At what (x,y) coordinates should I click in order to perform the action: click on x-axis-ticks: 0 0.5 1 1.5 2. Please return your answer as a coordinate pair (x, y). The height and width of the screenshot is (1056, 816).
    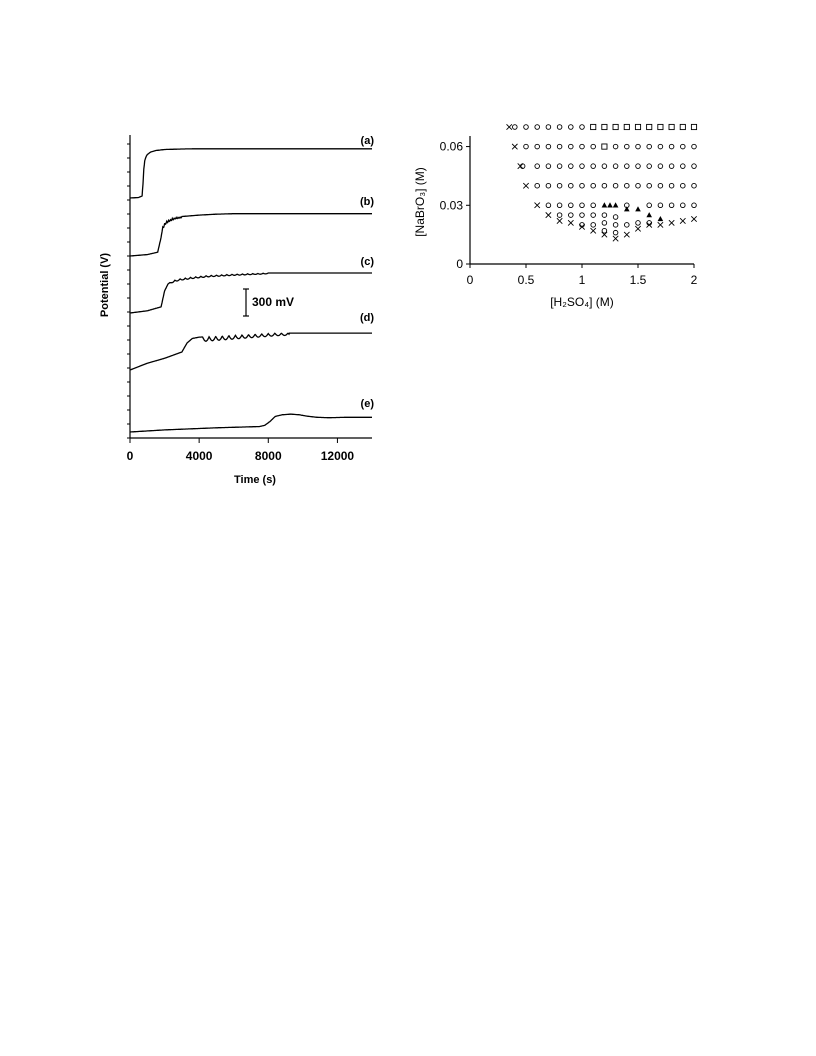
    Looking at the image, I should click on (582, 275).